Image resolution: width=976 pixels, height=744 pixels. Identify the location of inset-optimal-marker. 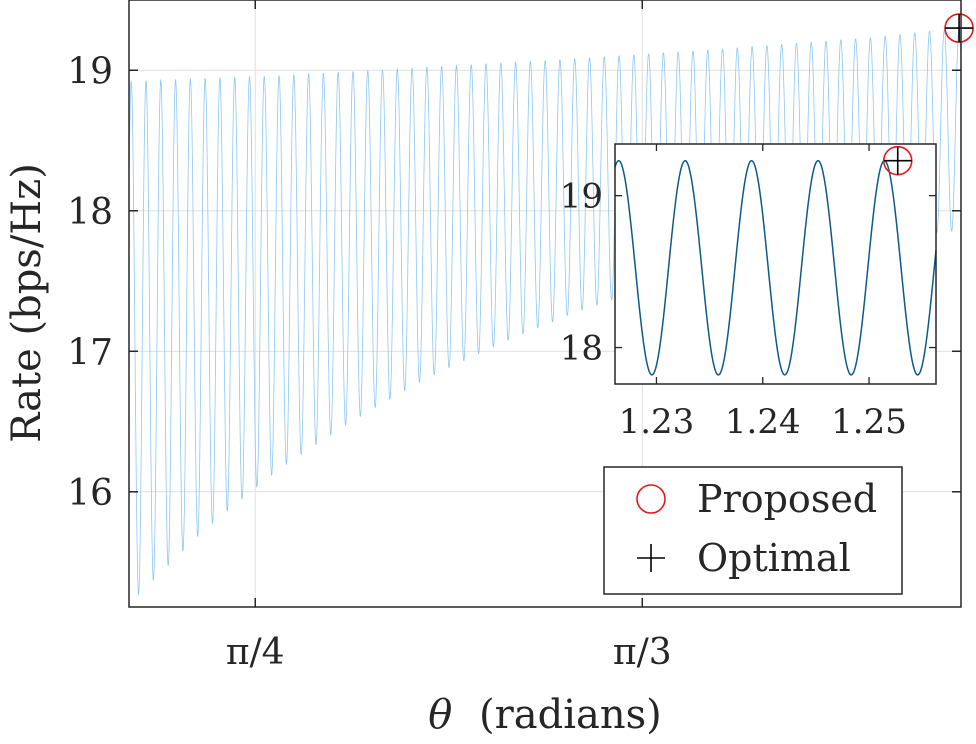
(897, 160).